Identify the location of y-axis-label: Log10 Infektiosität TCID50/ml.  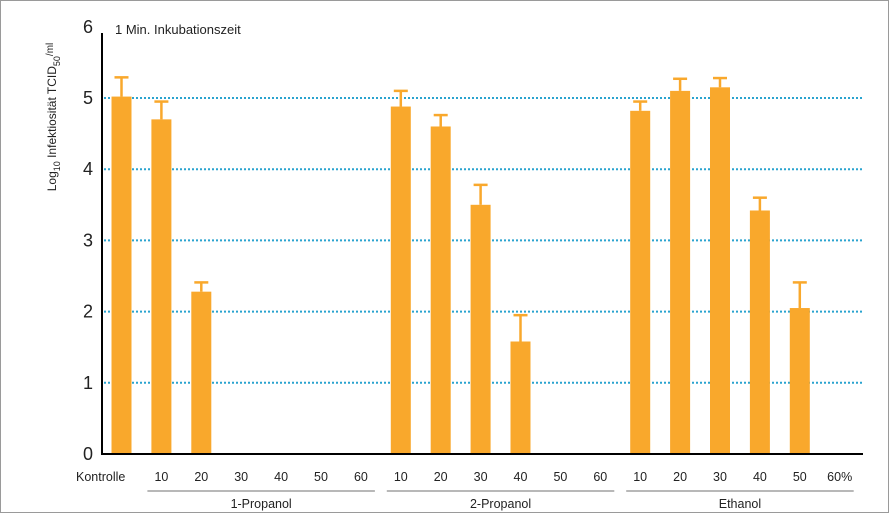
(53, 117).